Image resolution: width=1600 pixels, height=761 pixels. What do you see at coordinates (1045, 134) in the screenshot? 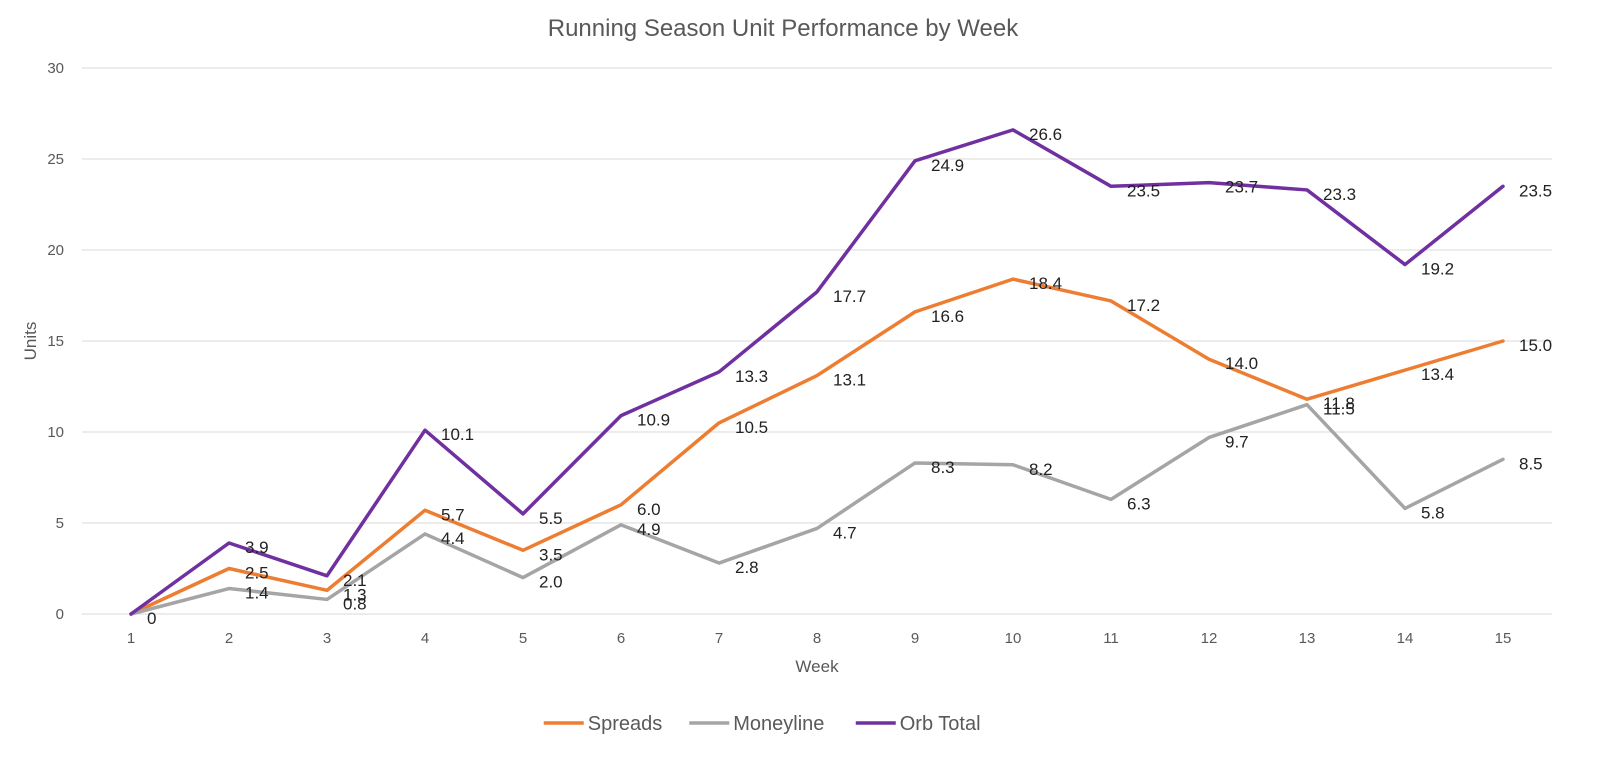
I see `data-label-orb-total: 26.6` at bounding box center [1045, 134].